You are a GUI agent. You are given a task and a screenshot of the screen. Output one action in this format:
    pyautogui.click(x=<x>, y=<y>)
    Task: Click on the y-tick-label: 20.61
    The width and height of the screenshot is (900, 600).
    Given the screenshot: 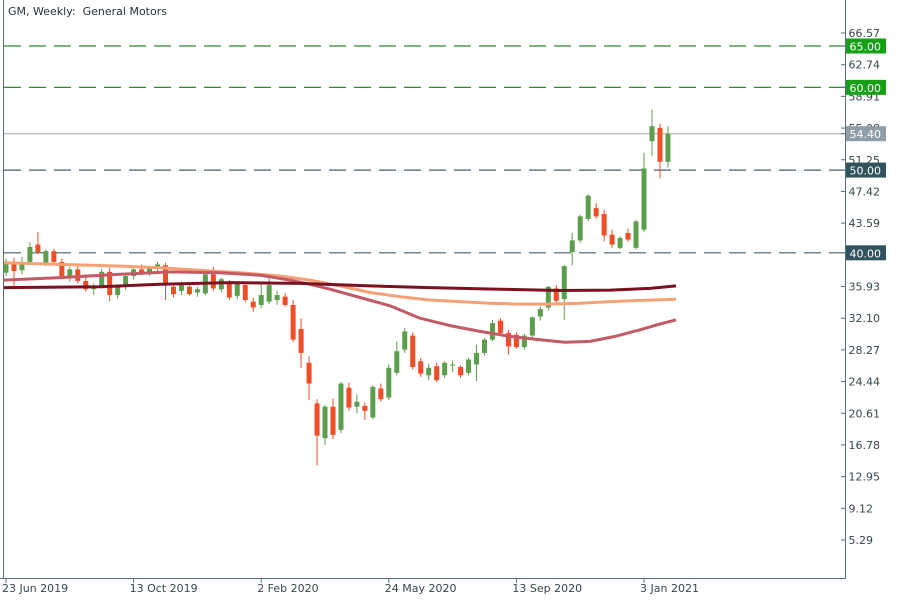 What is the action you would take?
    pyautogui.click(x=865, y=413)
    